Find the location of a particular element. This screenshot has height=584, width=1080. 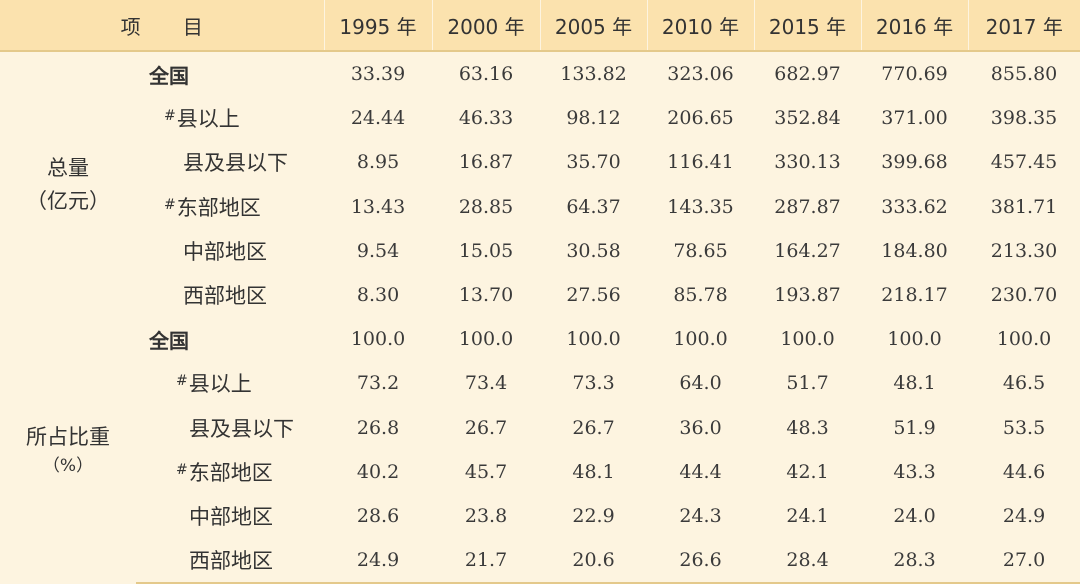

row-label-text: 县以上 is located at coordinates (220, 384).